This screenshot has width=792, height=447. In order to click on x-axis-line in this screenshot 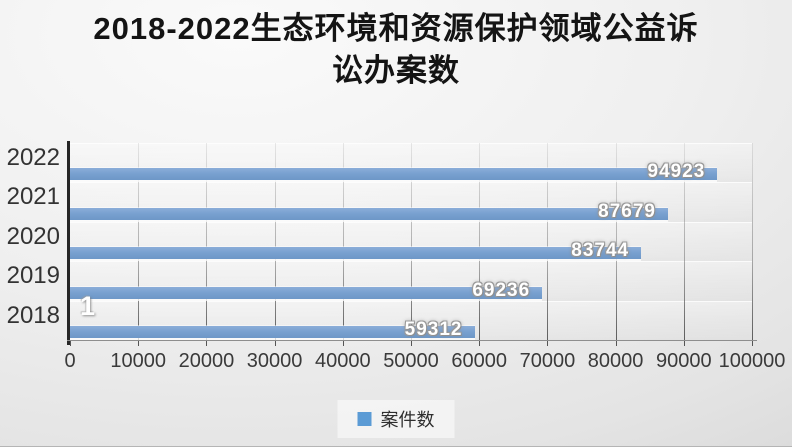, I will do `click(412, 340)`.